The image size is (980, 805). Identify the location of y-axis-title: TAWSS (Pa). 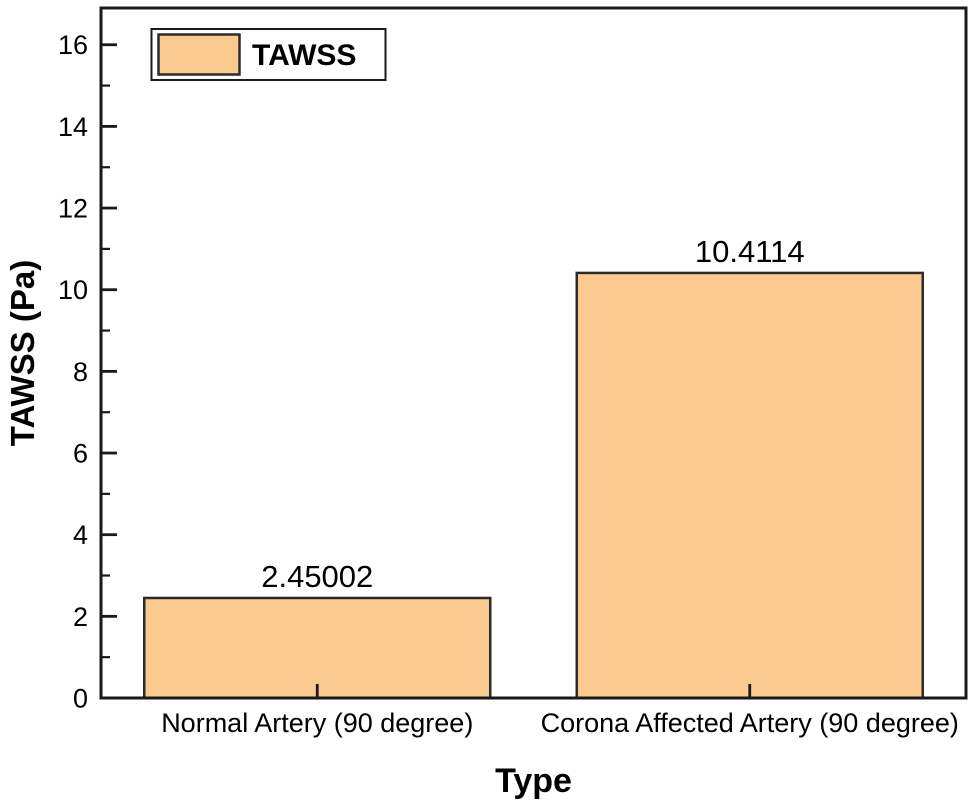
(22, 353).